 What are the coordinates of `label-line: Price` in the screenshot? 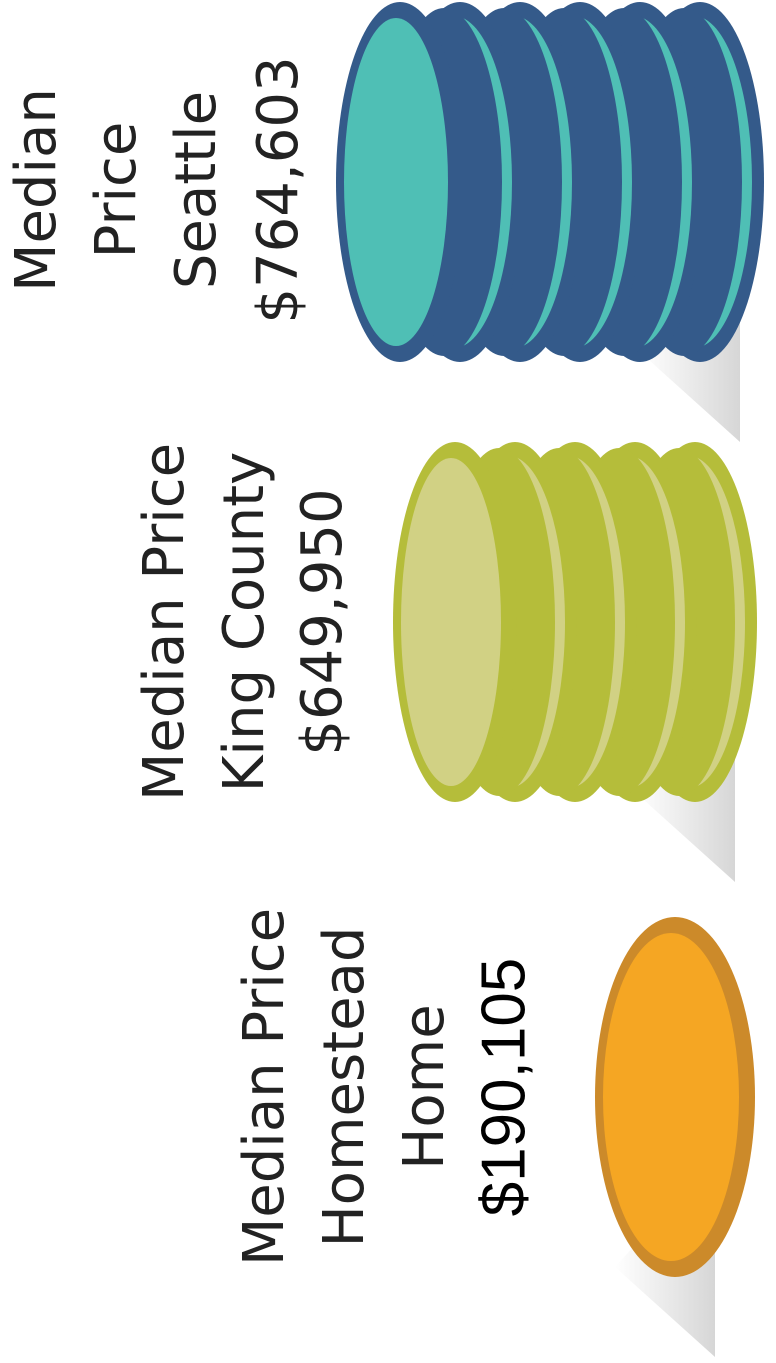 It's located at (116, 190).